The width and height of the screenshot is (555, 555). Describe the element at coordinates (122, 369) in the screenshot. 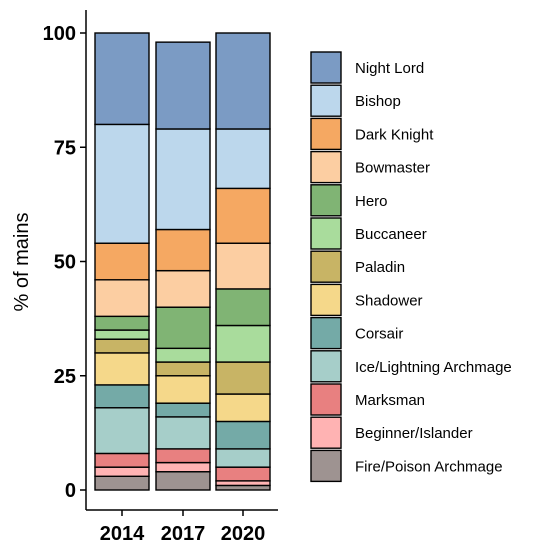

I see `bar-segment-2014-shadower` at that location.